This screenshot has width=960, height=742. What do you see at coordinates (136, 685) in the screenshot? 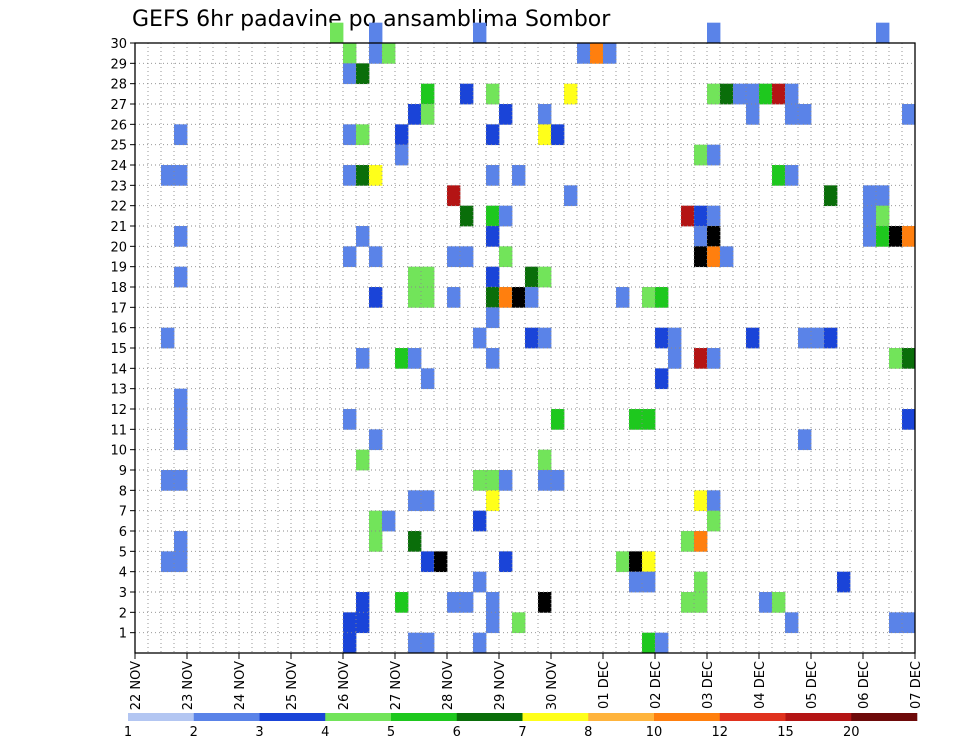
I see `x-tick-label: 22 NOV` at bounding box center [136, 685].